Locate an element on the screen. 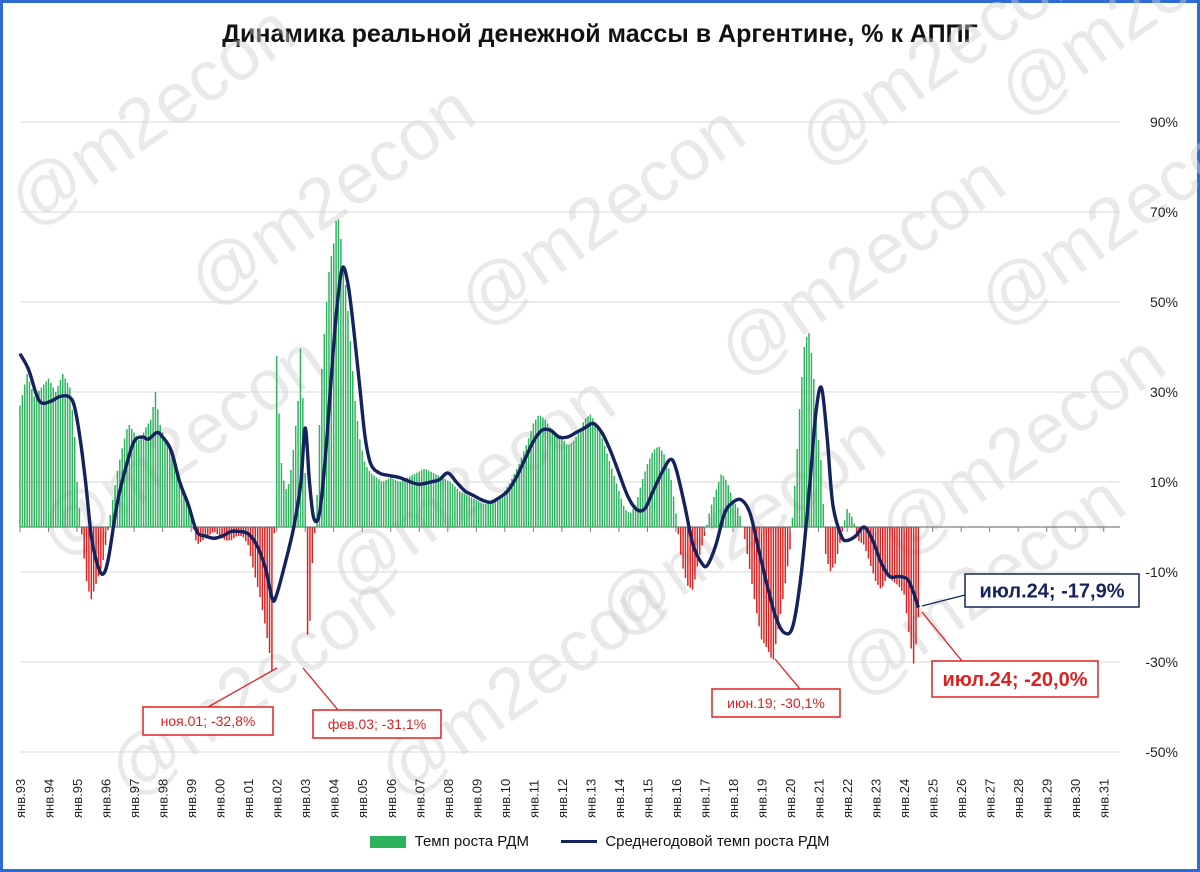  annotation-leader is located at coordinates (242, 687).